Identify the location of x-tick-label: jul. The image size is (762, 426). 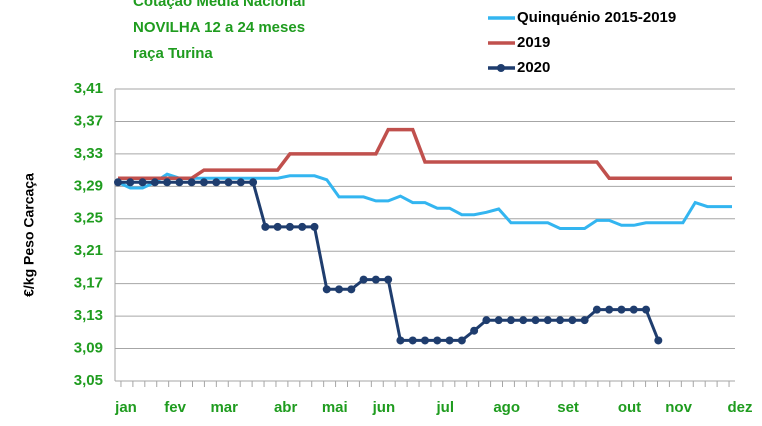
(445, 407).